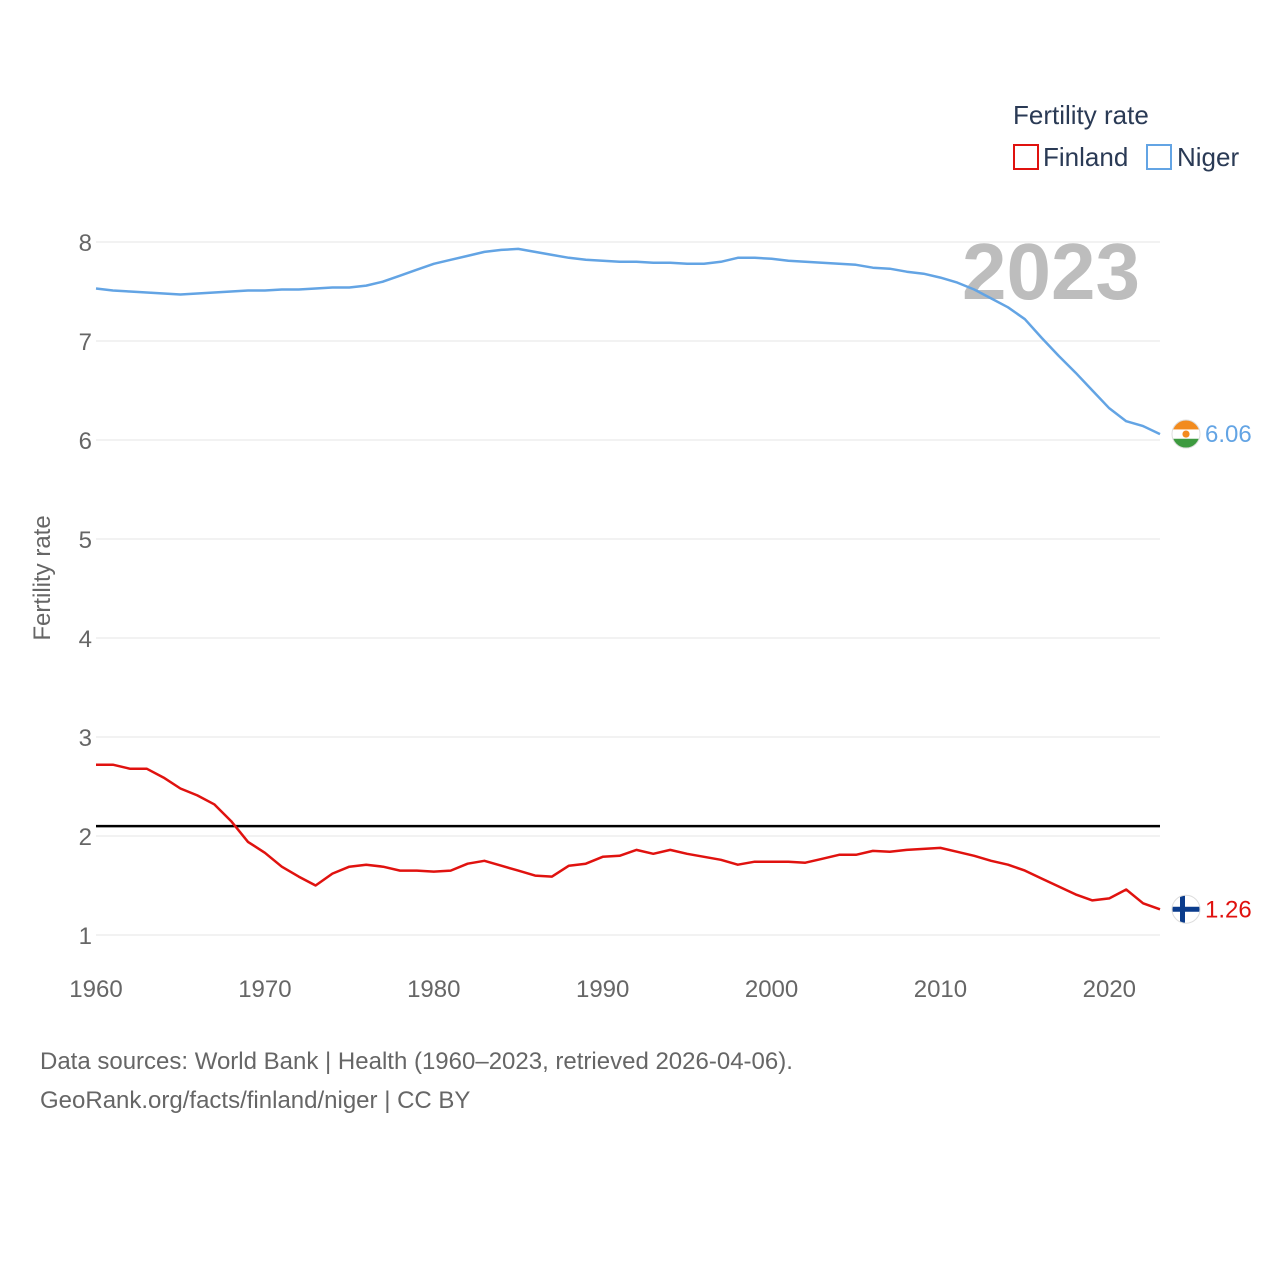 Image resolution: width=1280 pixels, height=1280 pixels. I want to click on finland-flag-icon, so click(1186, 909).